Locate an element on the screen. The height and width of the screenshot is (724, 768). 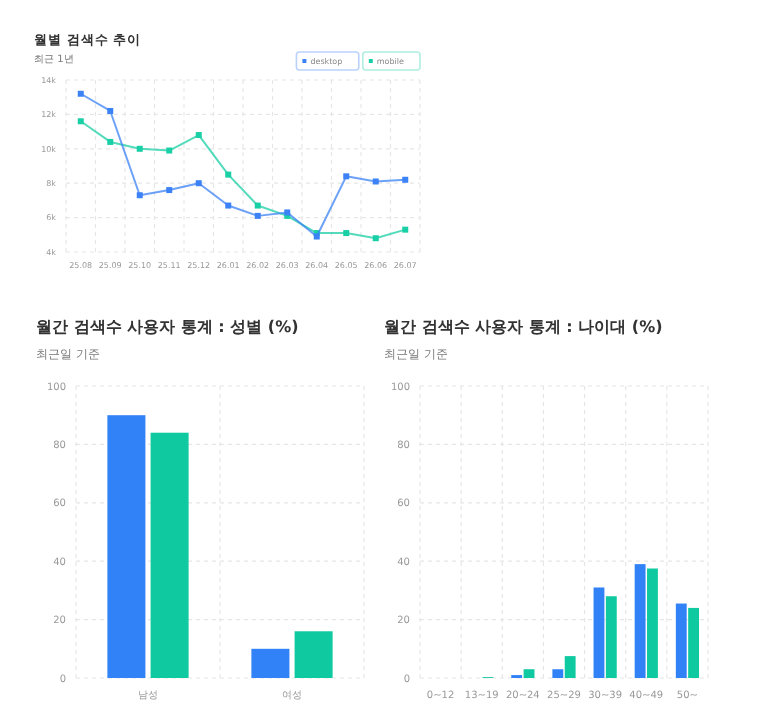
chart-title: 월간 검색수 사용자 통계 : 성별 (%) is located at coordinates (167, 327).